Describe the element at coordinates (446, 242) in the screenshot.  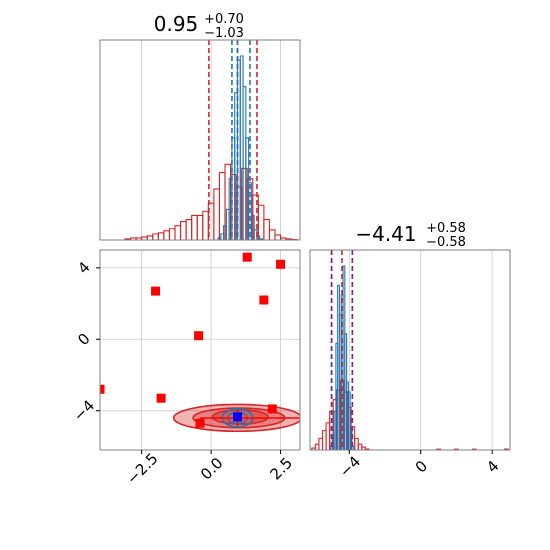
I see `title-param1-minus: −0.58` at that location.